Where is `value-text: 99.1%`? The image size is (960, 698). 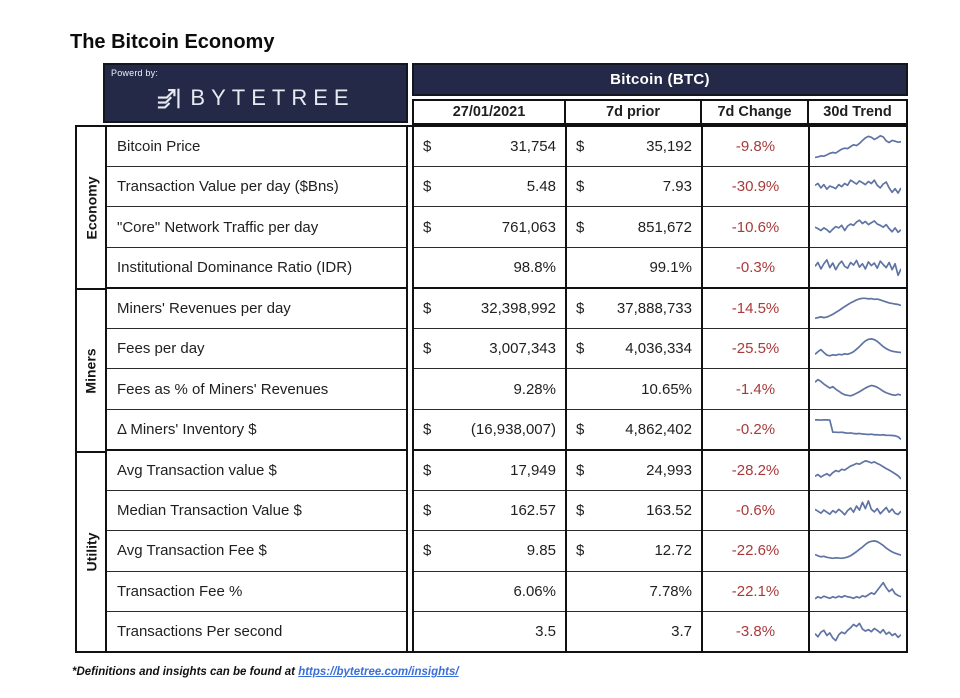 value-text: 99.1% is located at coordinates (670, 267).